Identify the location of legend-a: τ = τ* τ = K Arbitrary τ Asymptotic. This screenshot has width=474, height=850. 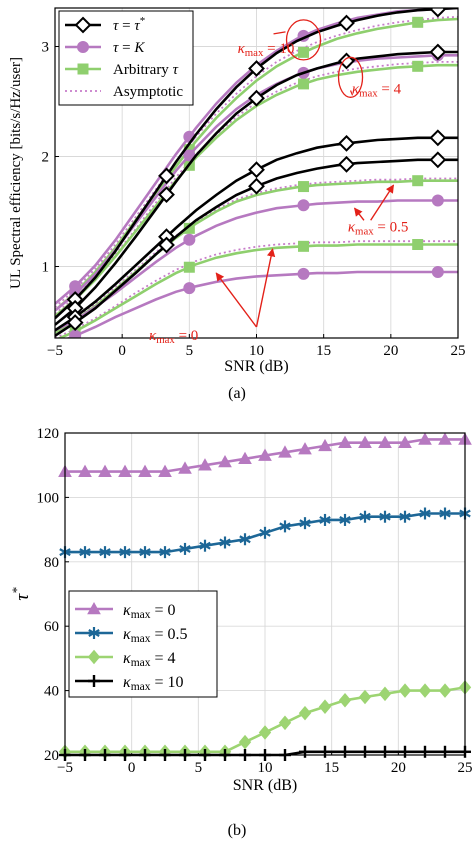
(126, 58).